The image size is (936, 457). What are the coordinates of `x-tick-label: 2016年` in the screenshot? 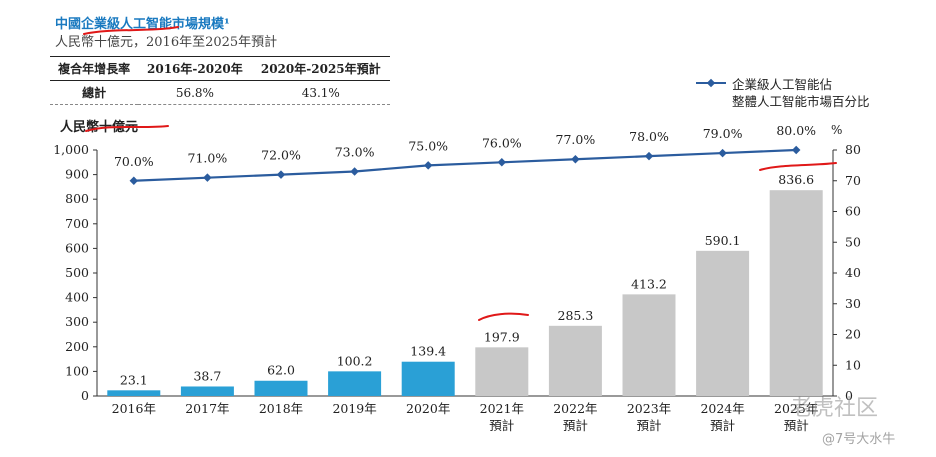 It's located at (134, 408).